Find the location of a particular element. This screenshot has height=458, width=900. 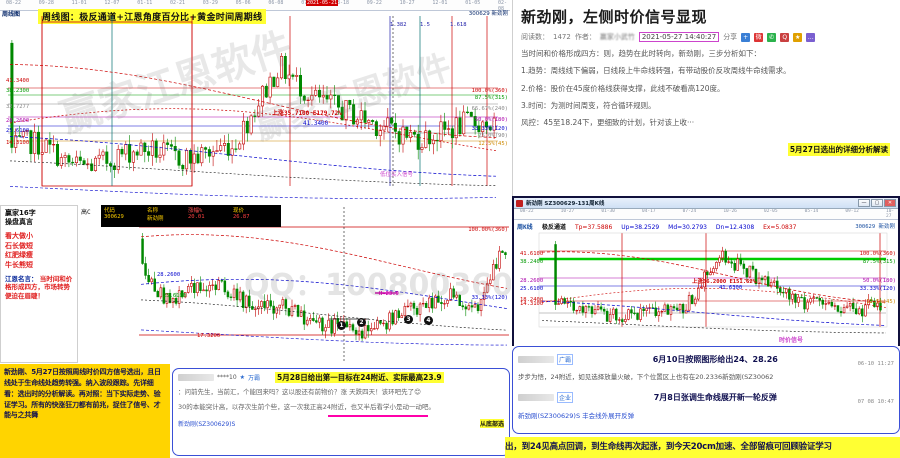

price-level-label: 50.0%(180) is located at coordinates (879, 281).